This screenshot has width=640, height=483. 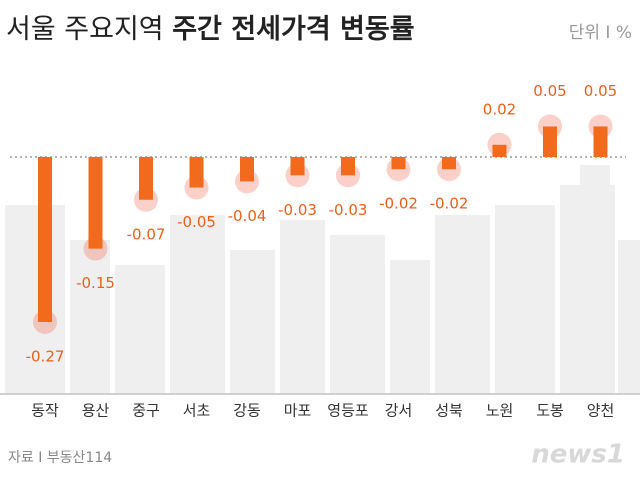 What do you see at coordinates (95, 283) in the screenshot?
I see `value-label: -0.15` at bounding box center [95, 283].